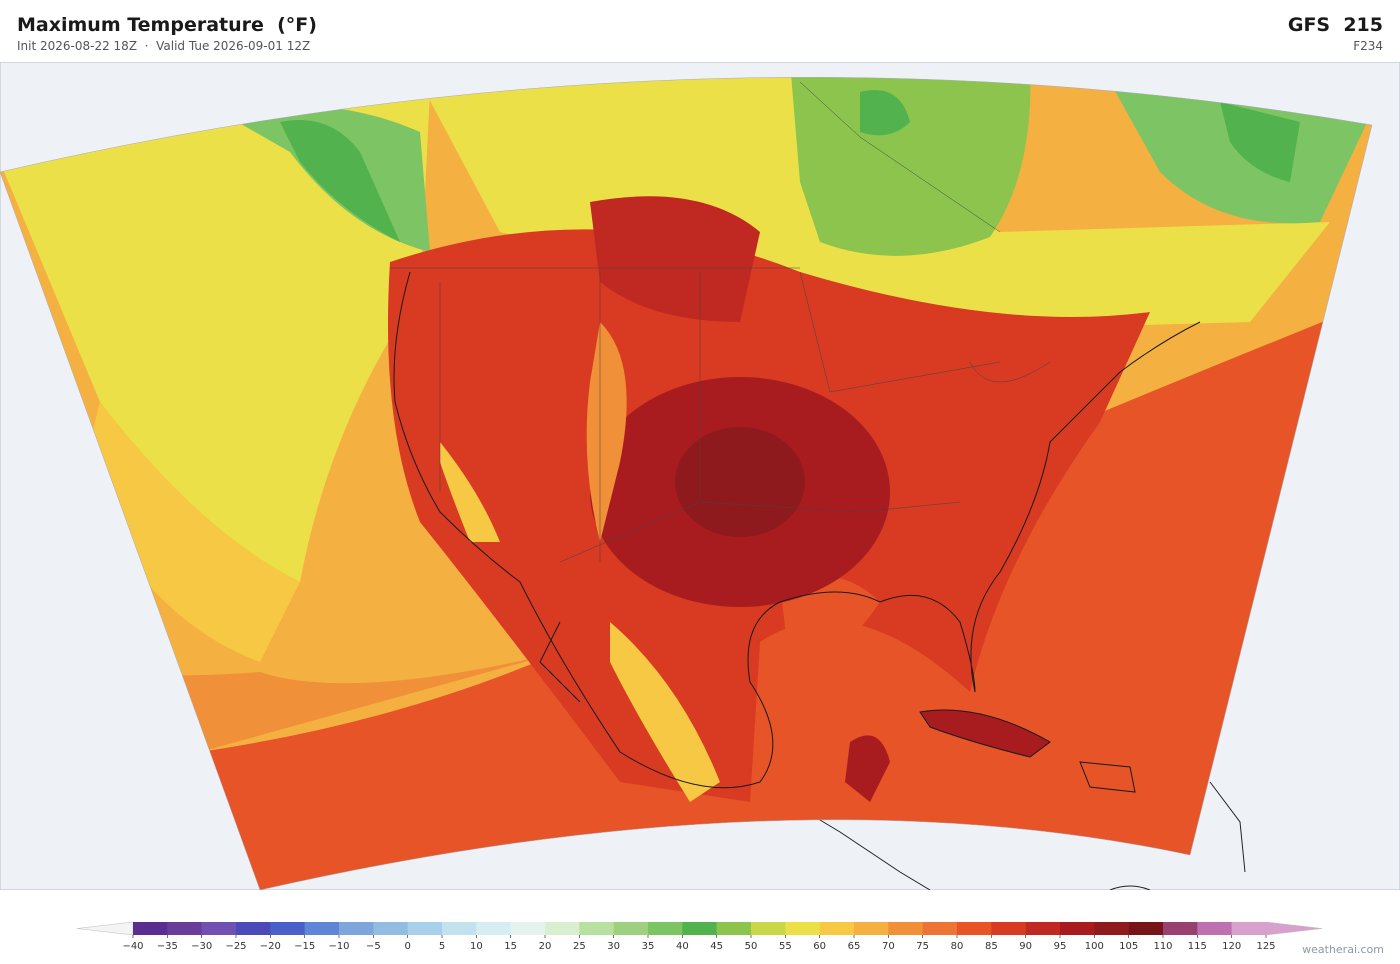 This screenshot has height=964, width=1400. Describe the element at coordinates (854, 946) in the screenshot. I see `colorbar-tick-label: 65` at that location.